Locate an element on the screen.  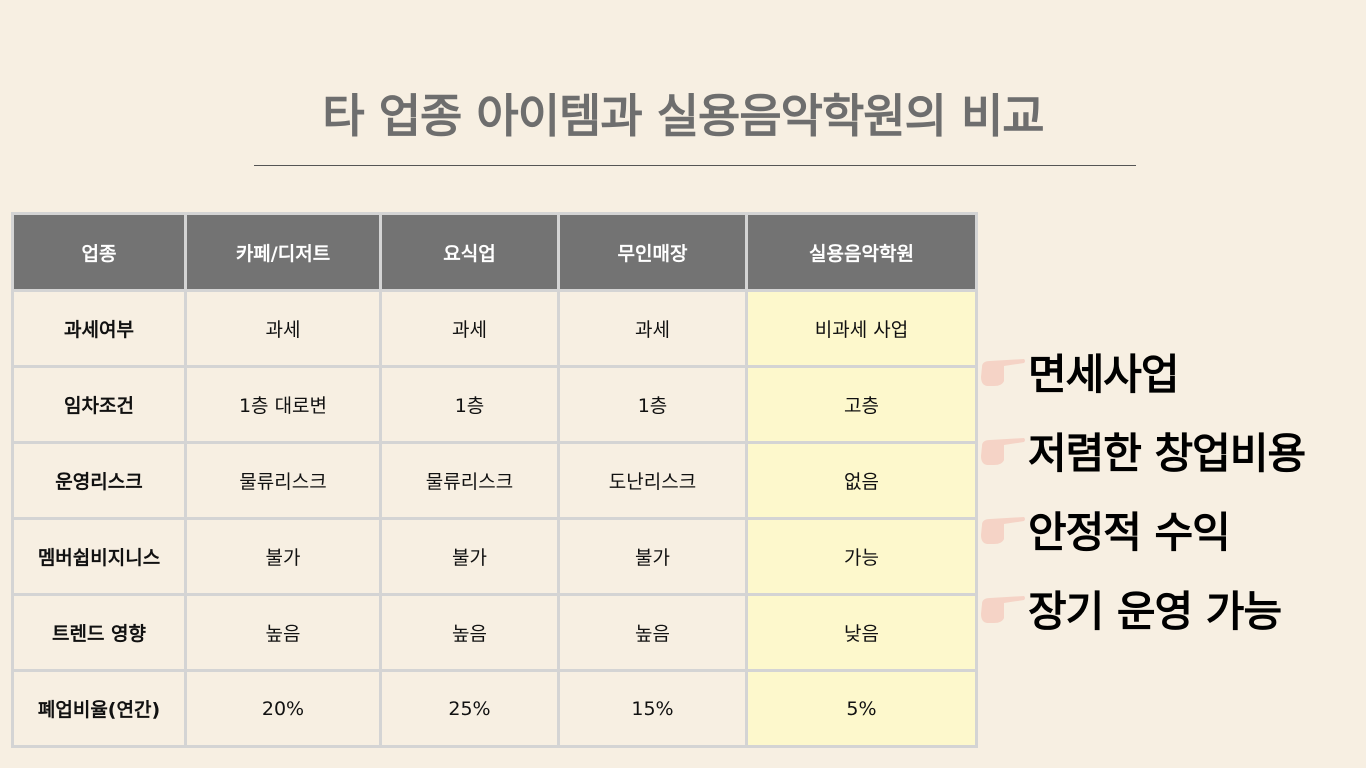
benefit-text: 안정적 수익 is located at coordinates (1129, 532).